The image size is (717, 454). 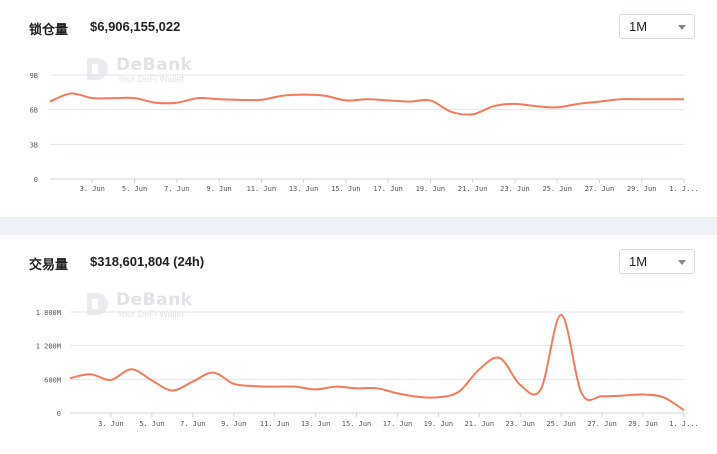 What do you see at coordinates (638, 26) in the screenshot?
I see `tvl-period-value: 1M` at bounding box center [638, 26].